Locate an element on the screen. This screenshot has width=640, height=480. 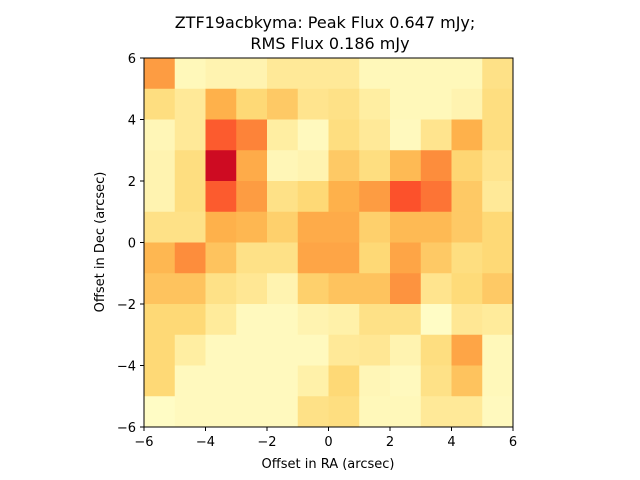
y-tick-label: −4 is located at coordinates (126, 367).